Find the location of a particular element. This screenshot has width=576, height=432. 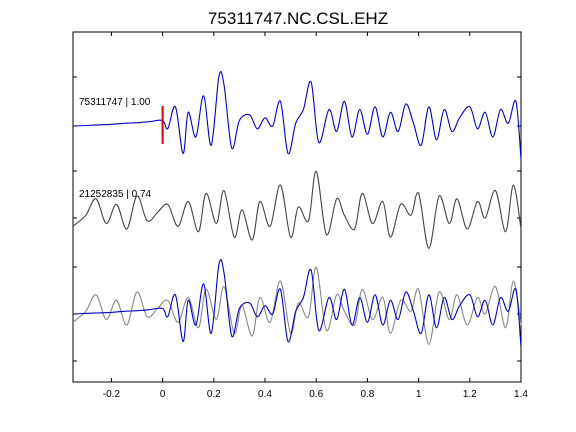

x-tick-label: 0.4 is located at coordinates (265, 394).